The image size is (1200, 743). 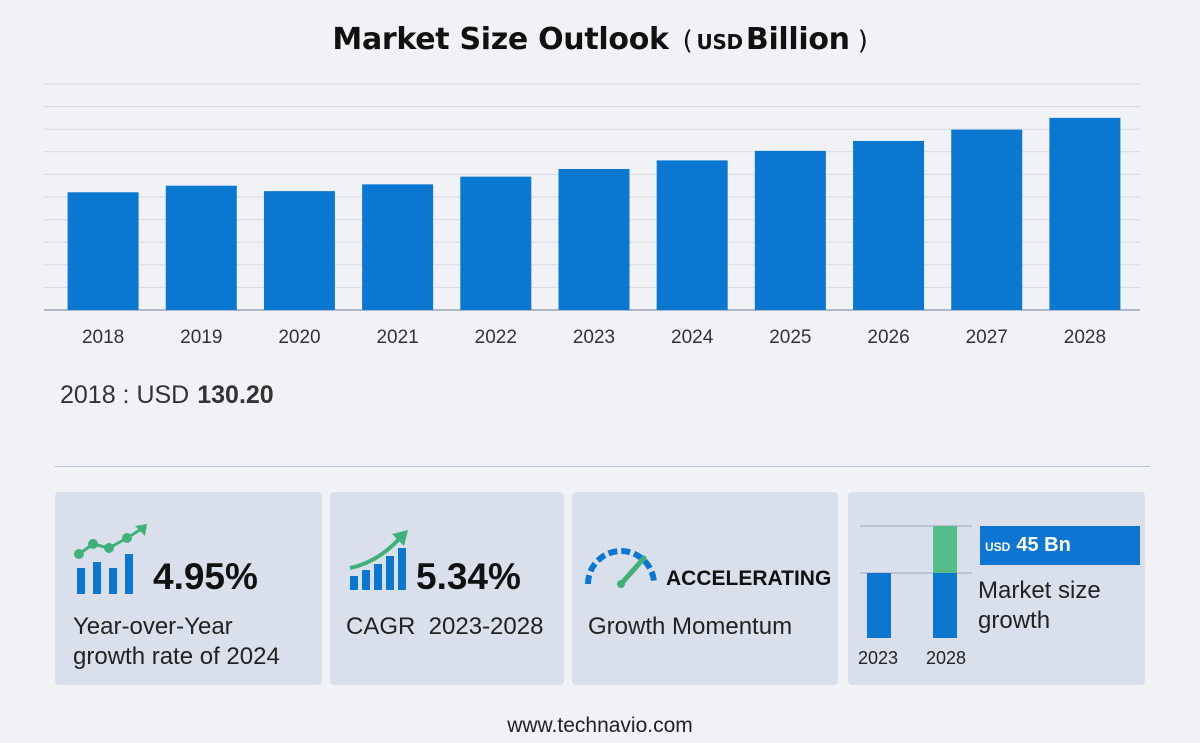 I want to click on x-tick-label: 2019, so click(x=201, y=337).